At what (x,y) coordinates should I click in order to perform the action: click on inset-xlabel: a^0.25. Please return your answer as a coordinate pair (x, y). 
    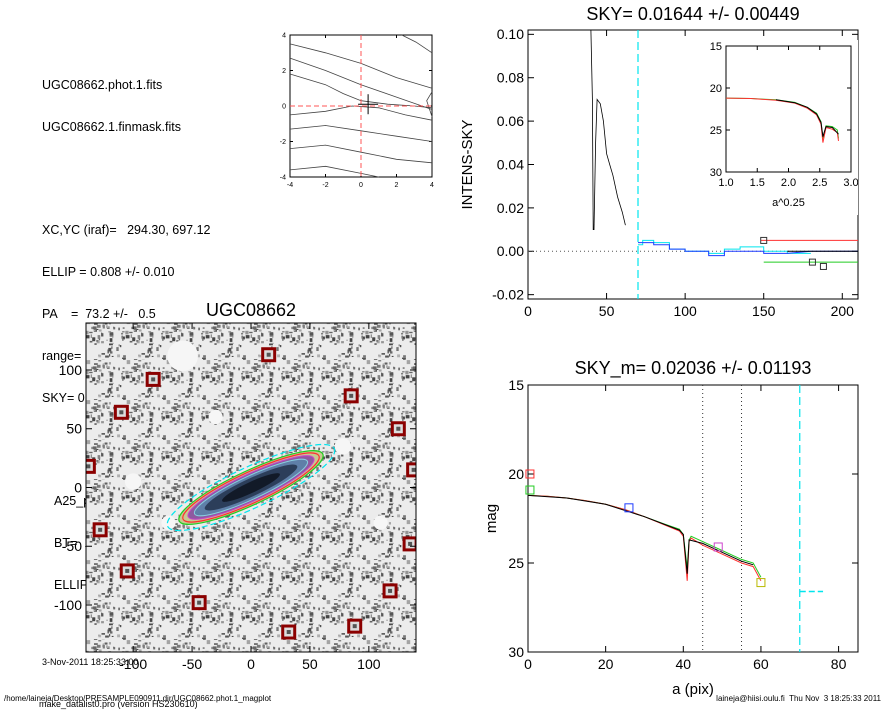
    Looking at the image, I should click on (788, 203).